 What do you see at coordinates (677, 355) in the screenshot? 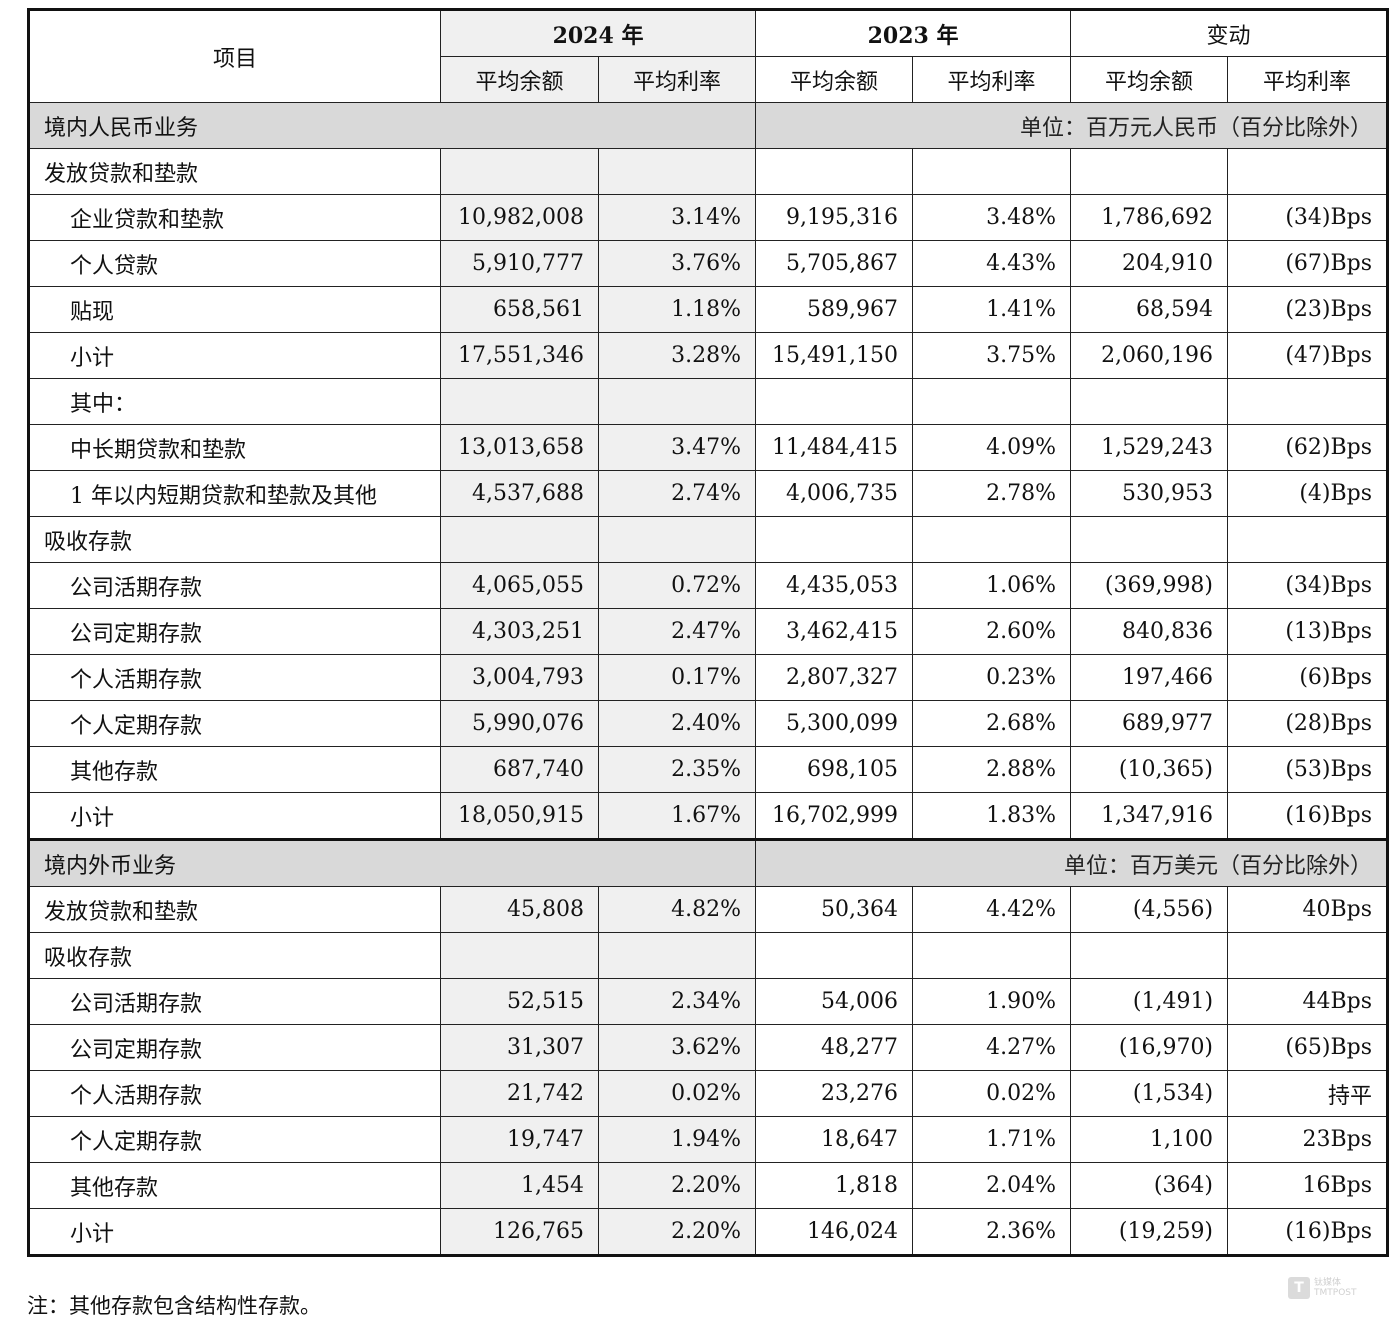
I see `cell-avg-rate-2024: 3.28%` at bounding box center [677, 355].